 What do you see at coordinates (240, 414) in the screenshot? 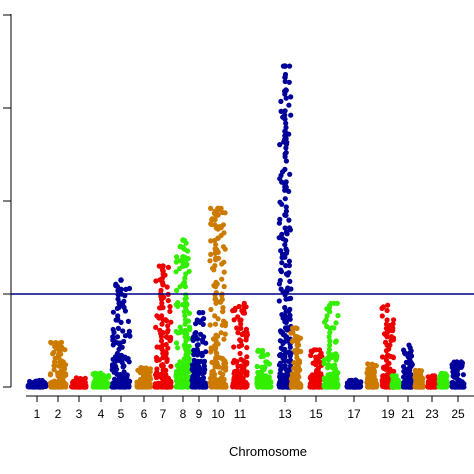
I see `x-tick-label: 11` at bounding box center [240, 414].